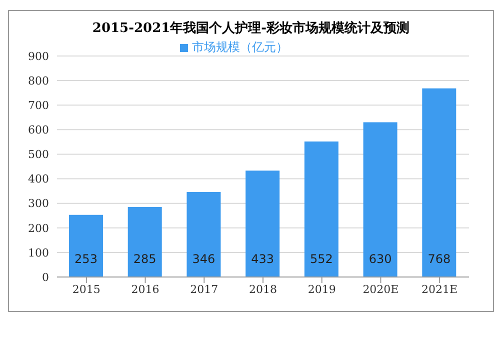 This screenshot has width=500, height=362. Describe the element at coordinates (38, 155) in the screenshot. I see `y-tick-label: 500` at that location.